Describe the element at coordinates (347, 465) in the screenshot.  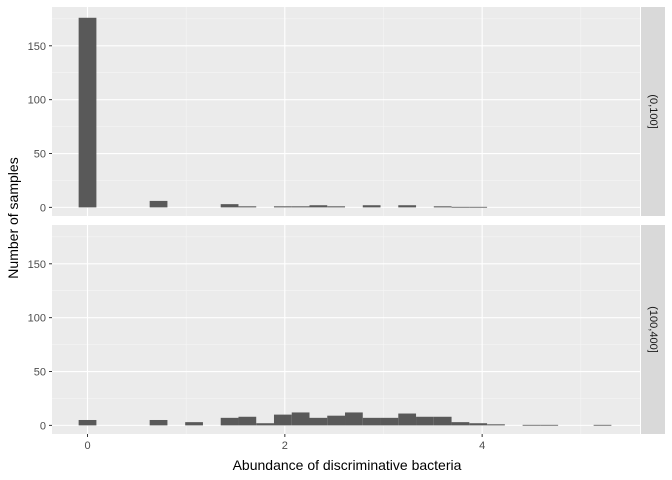
I see `x-axis-title: Abundance of discriminative bacteria` at that location.